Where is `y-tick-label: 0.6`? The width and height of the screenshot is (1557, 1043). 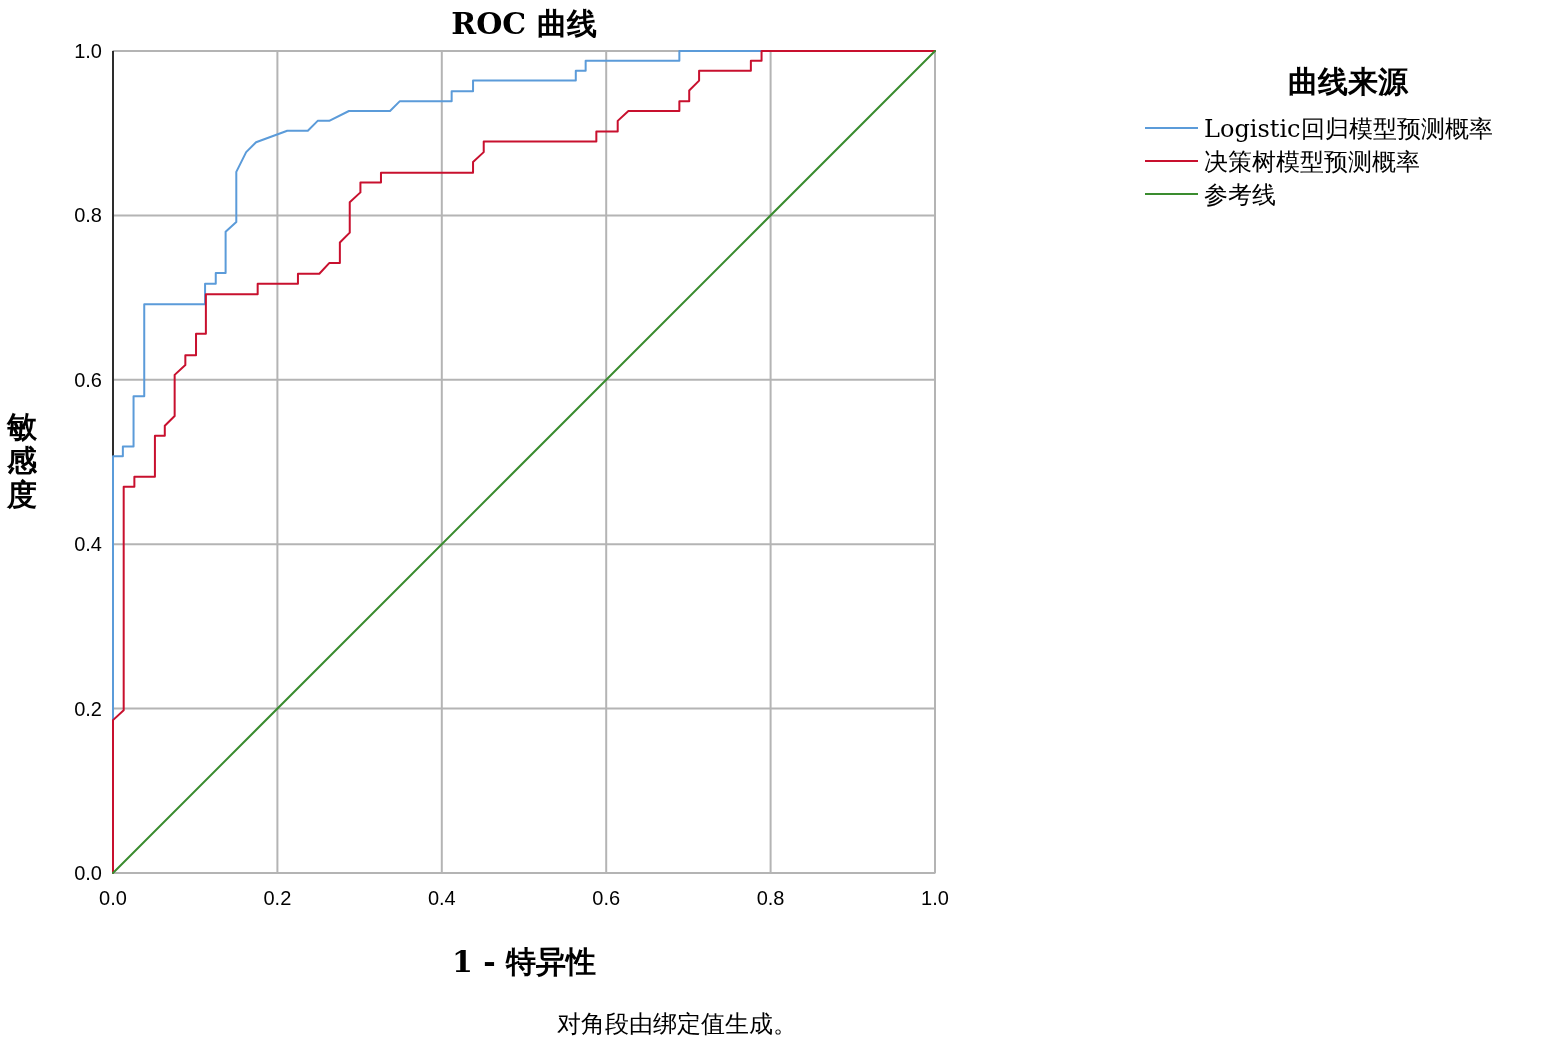
y-tick-label: 0.6 is located at coordinates (88, 379).